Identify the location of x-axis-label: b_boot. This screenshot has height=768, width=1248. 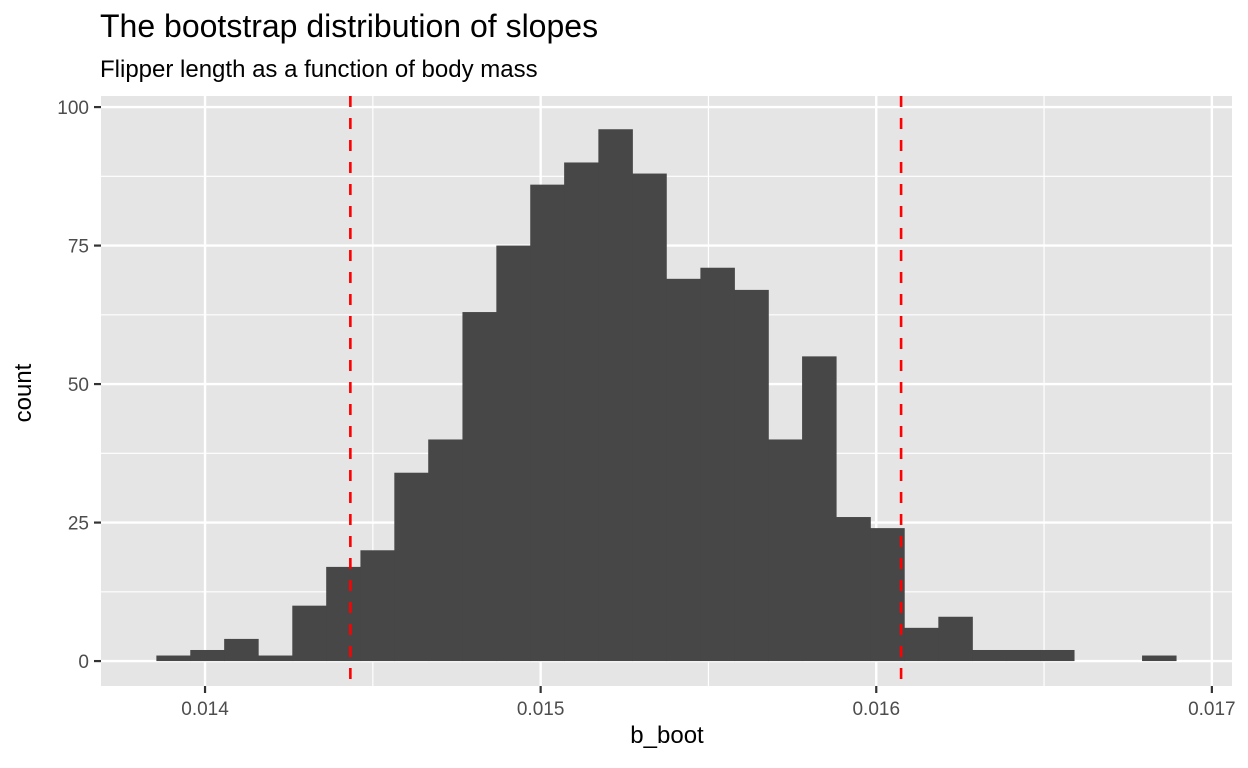
(667, 735).